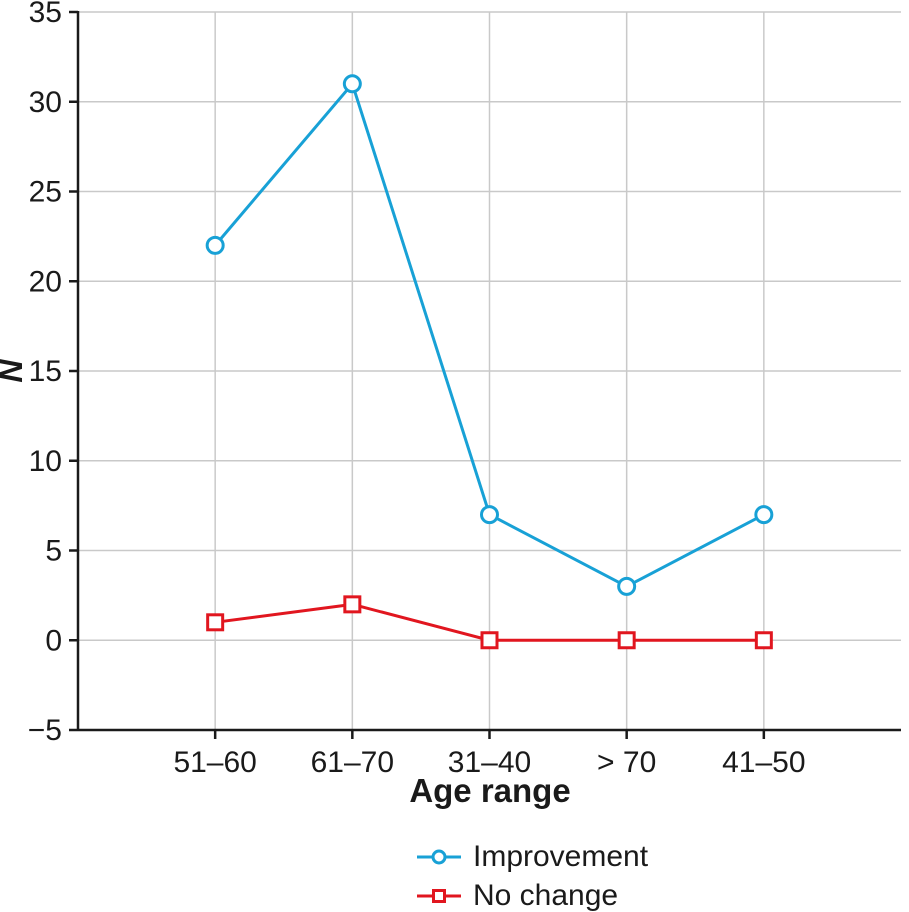  Describe the element at coordinates (489, 790) in the screenshot. I see `x-axis-label: Age range` at that location.